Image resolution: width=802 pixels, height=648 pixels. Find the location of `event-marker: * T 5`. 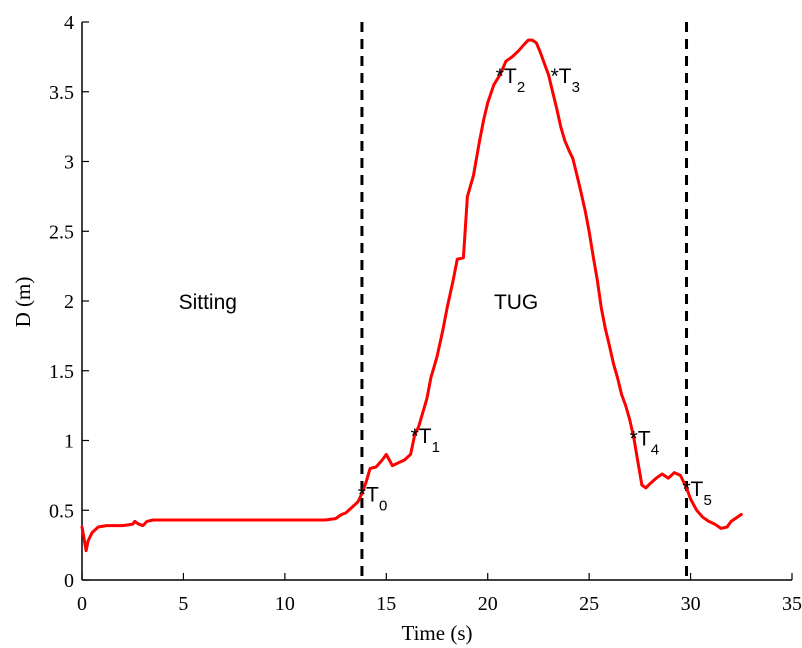

event-marker: * T 5 is located at coordinates (696, 493).